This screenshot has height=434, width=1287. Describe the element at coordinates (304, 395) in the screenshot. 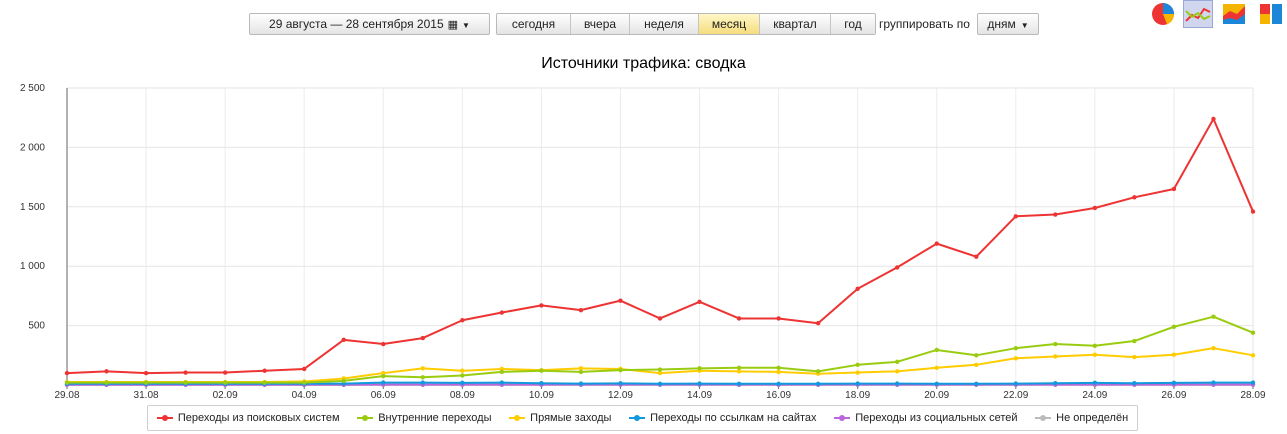

I see `x-tick-label: 04.09` at that location.